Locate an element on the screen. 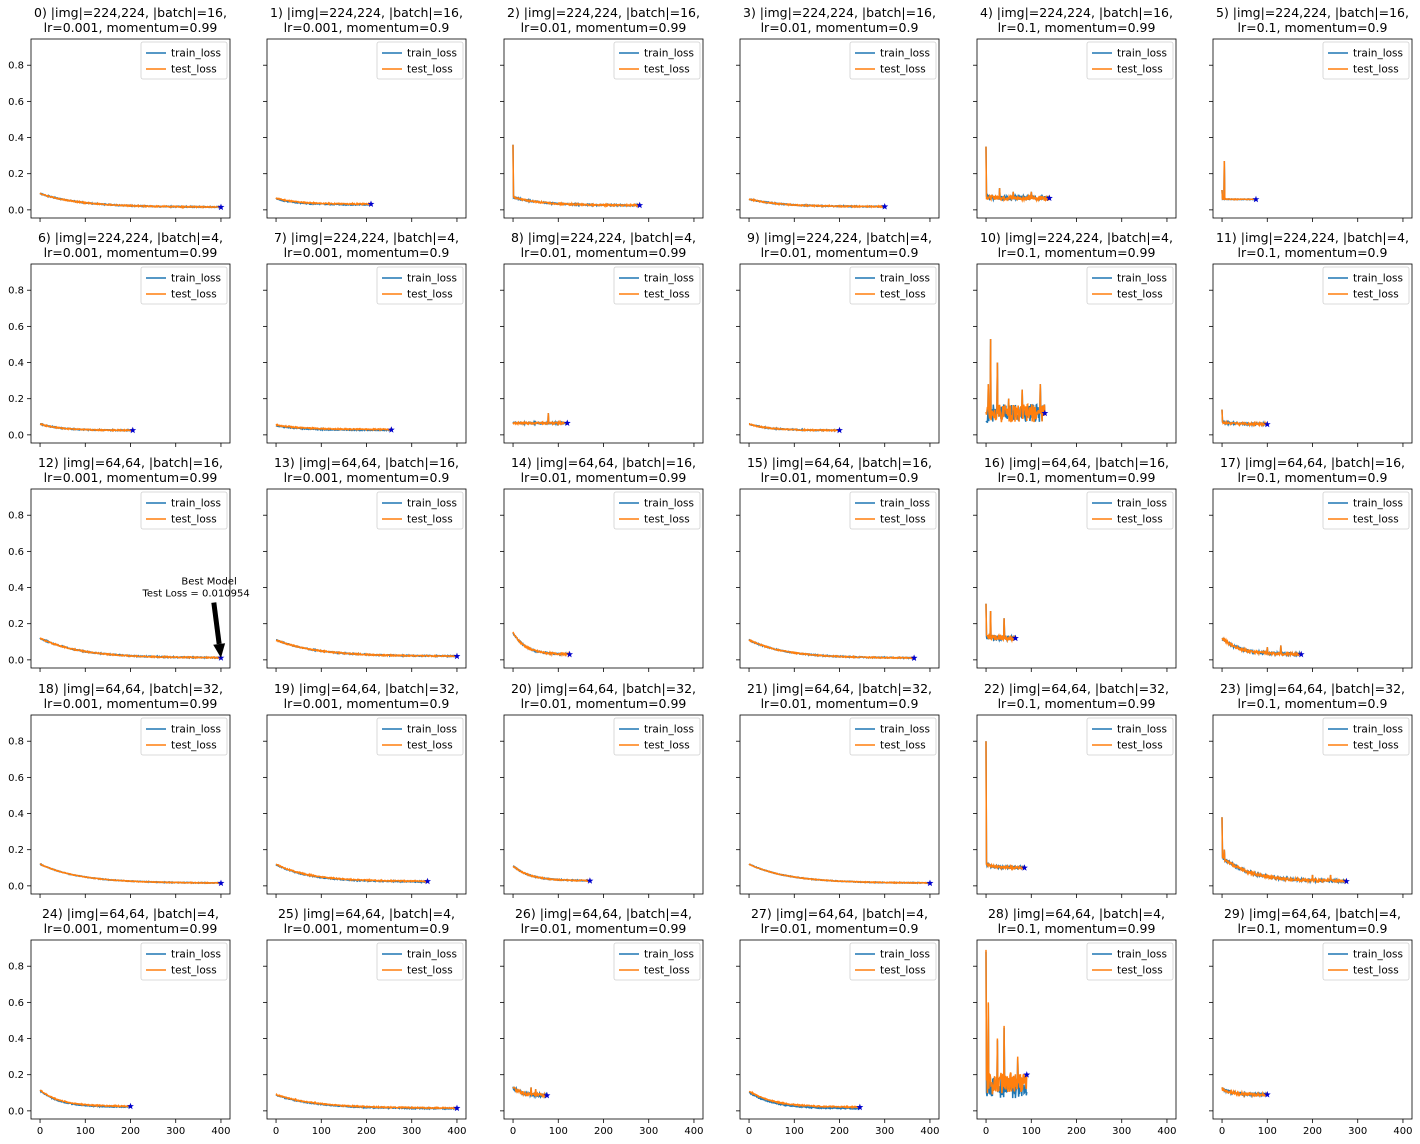 This screenshot has width=1420, height=1144. subplot-title: 16) |img|=64,64, |batch|=16, is located at coordinates (1076, 462).